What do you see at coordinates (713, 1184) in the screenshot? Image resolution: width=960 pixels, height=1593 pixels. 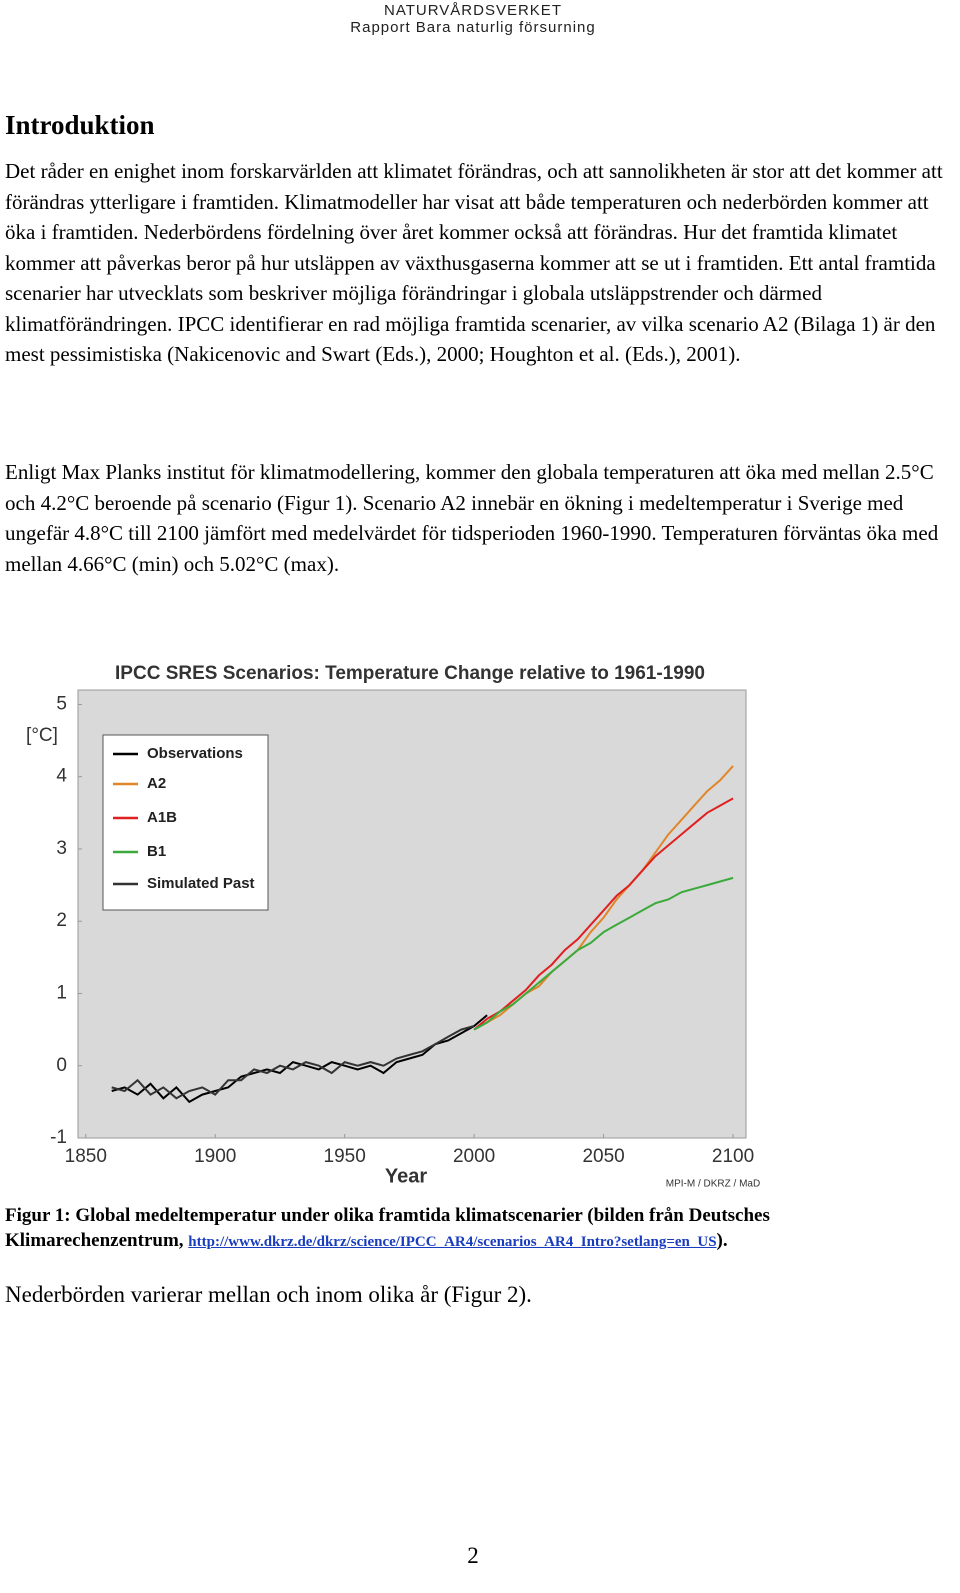 I see `credit: MPI-M / DKRZ / MaD` at bounding box center [713, 1184].